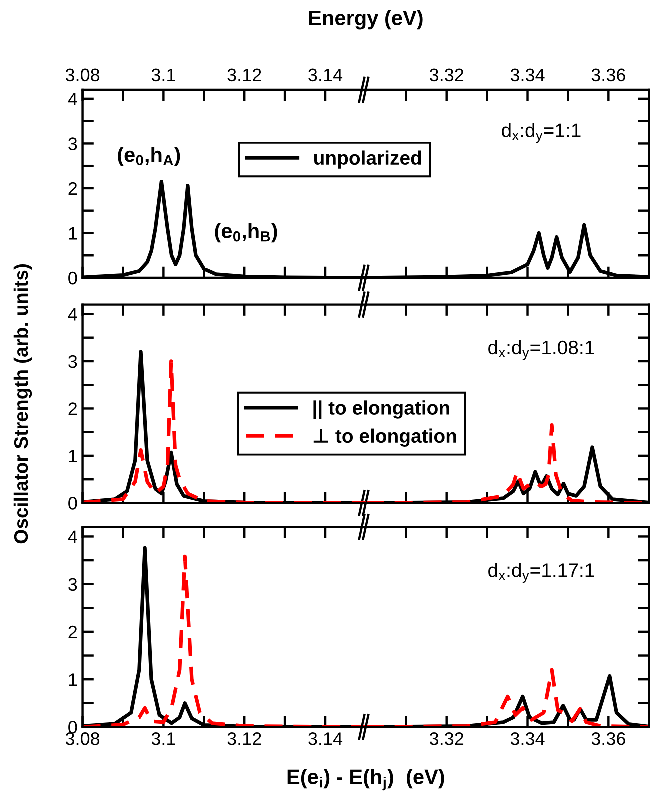 Image resolution: width=657 pixels, height=800 pixels. What do you see at coordinates (447, 75) in the screenshot?
I see `x2-tick-label: 3.32` at bounding box center [447, 75].